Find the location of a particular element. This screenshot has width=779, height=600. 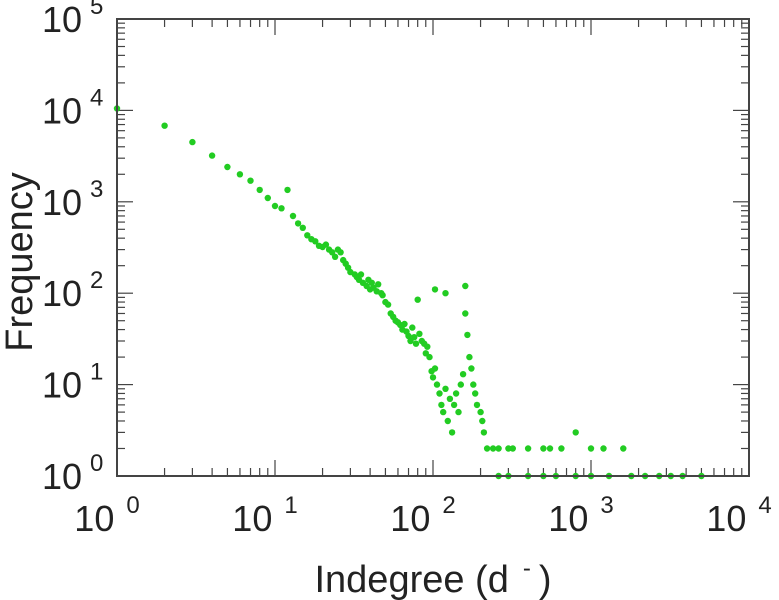

x-tick-label: 10 4 is located at coordinates (738, 515).